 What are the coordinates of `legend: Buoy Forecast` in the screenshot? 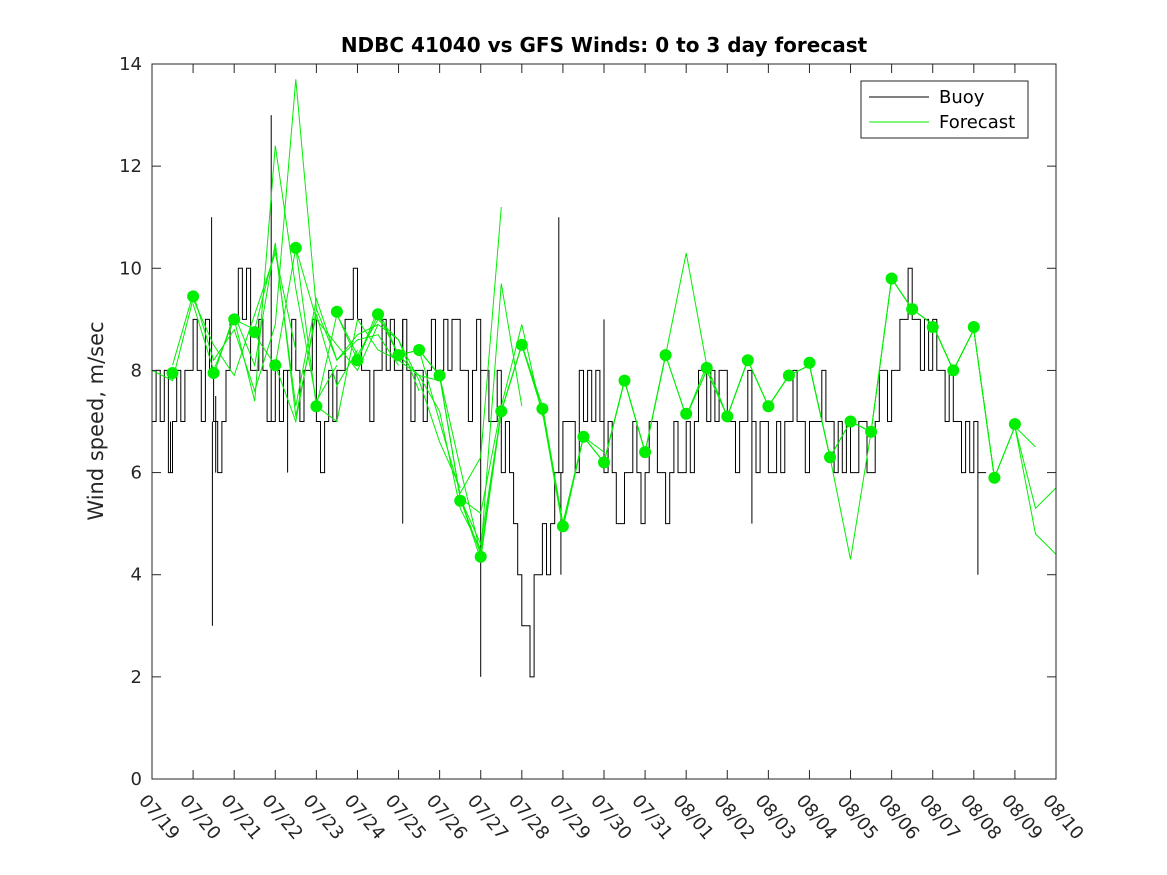 It's located at (944, 109).